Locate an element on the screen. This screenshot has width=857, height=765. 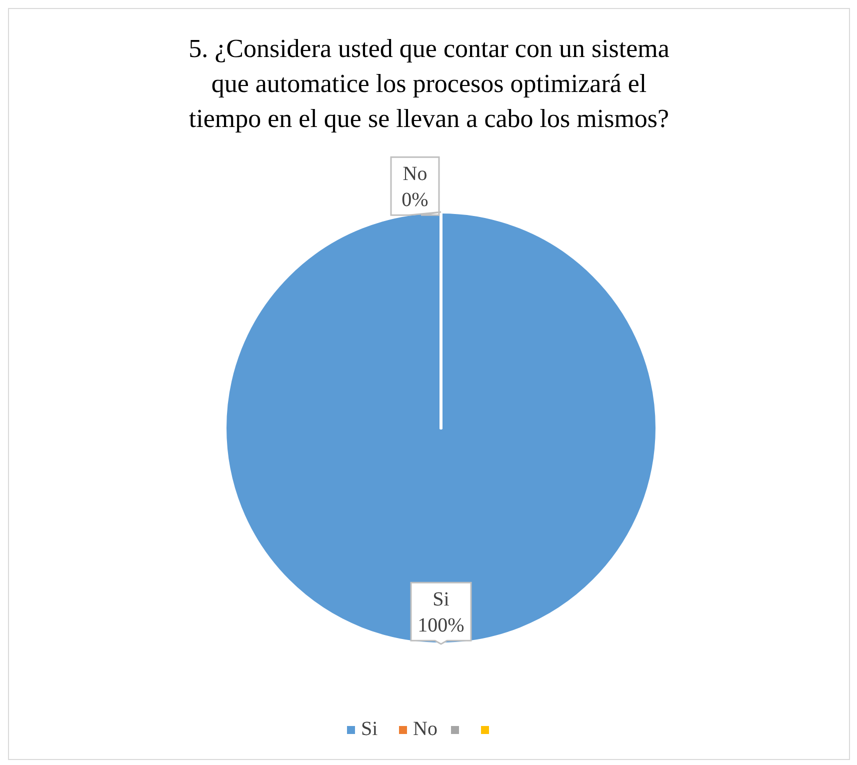
legend-label: Si is located at coordinates (369, 729).